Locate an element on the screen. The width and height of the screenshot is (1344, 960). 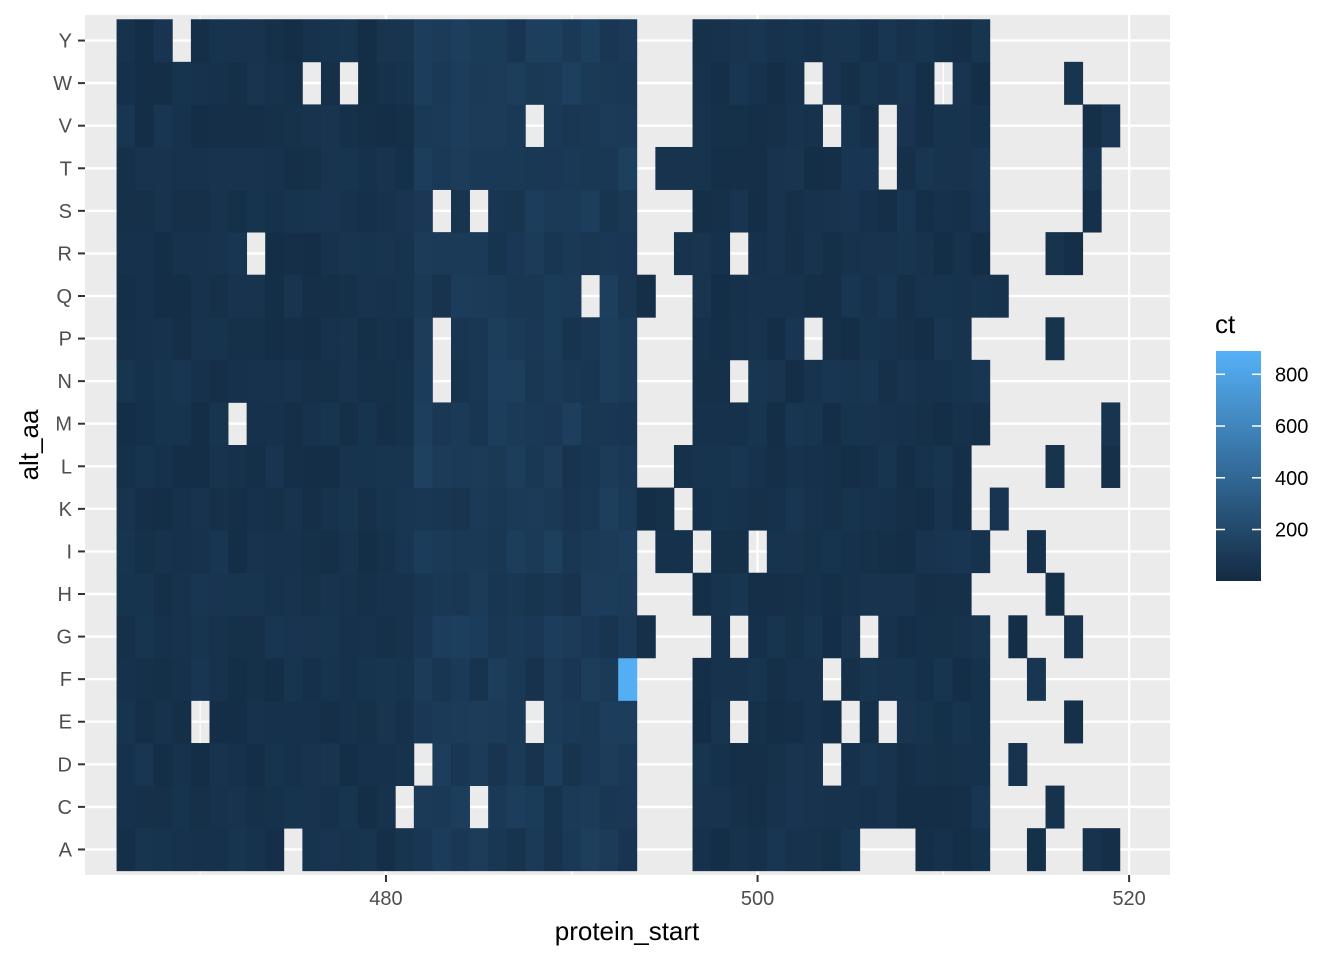
y-tick-label: N is located at coordinates (65, 382).